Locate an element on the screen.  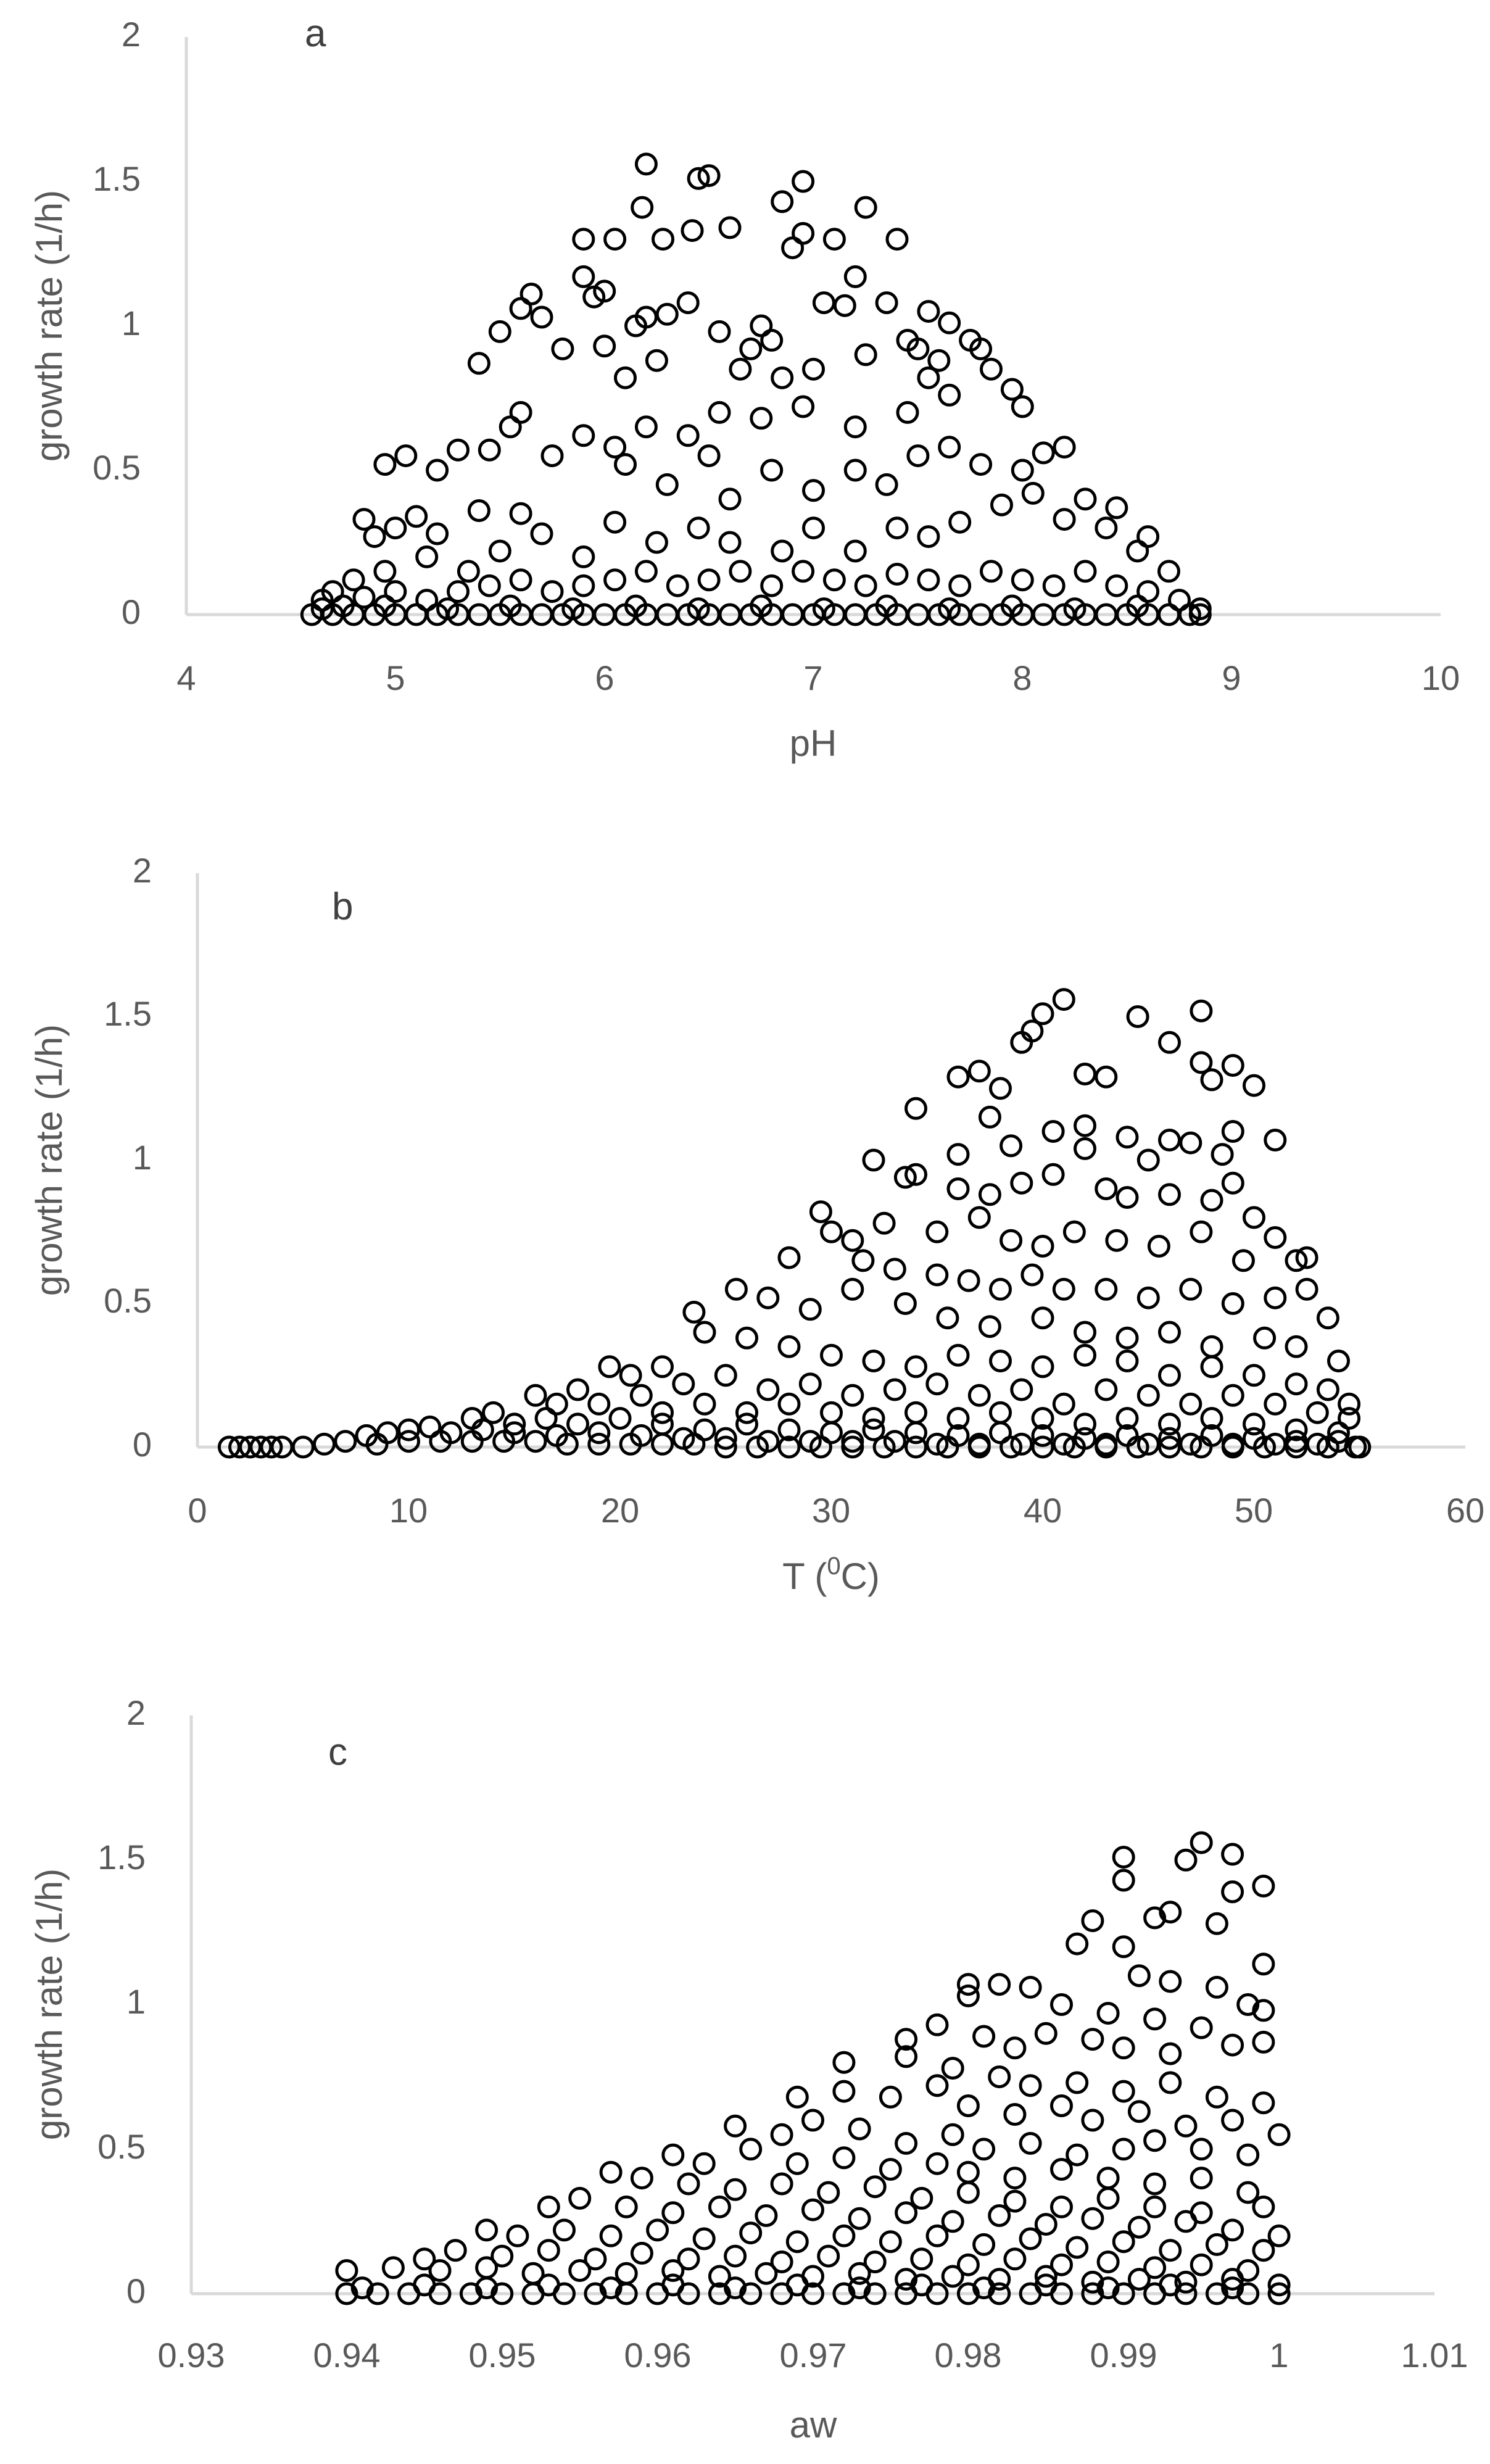
panel-c-y-tick-label: 0 is located at coordinates (136, 2290).